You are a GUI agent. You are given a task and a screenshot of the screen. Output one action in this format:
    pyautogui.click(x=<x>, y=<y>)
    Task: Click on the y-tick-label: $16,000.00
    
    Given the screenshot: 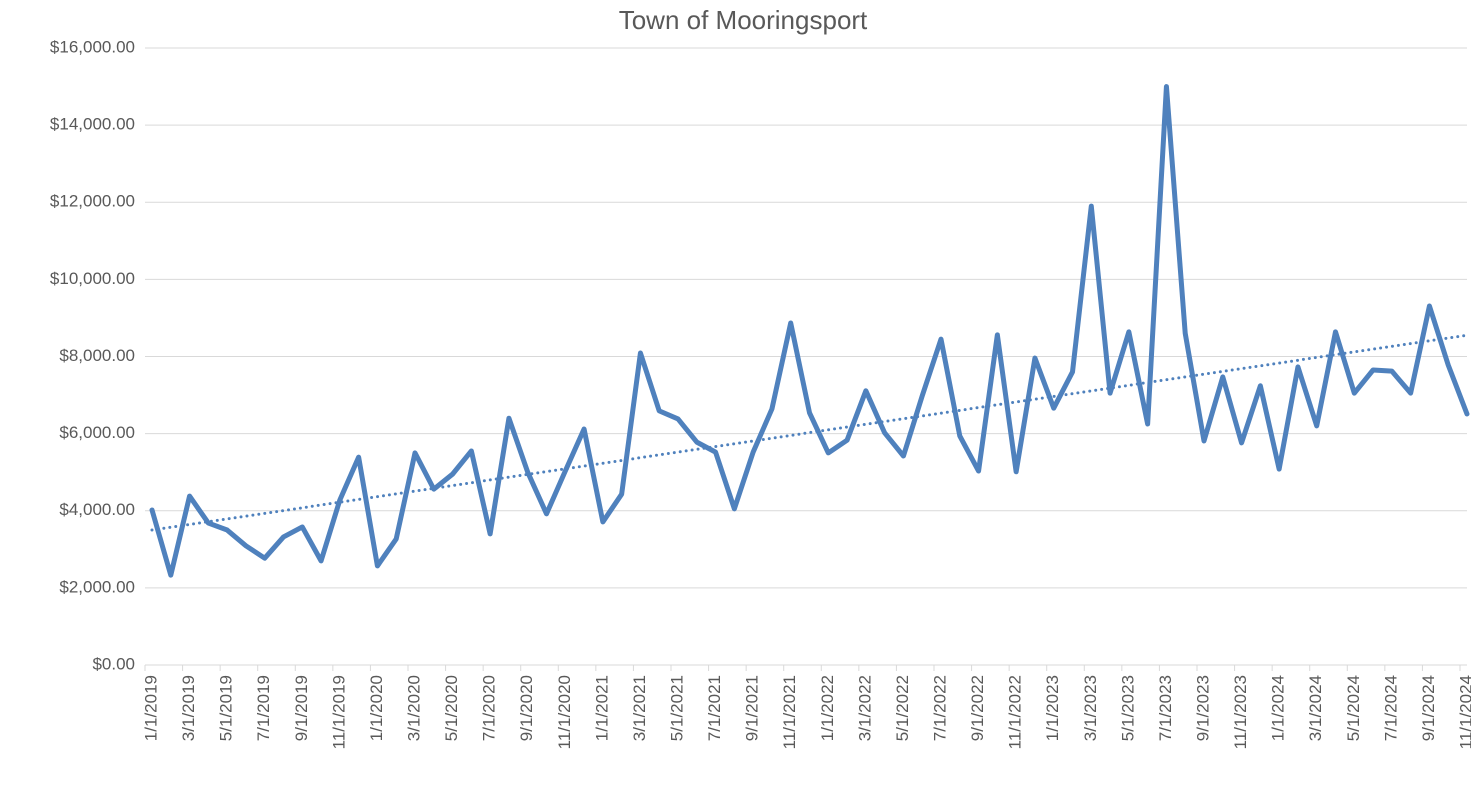 What is the action you would take?
    pyautogui.click(x=92, y=46)
    